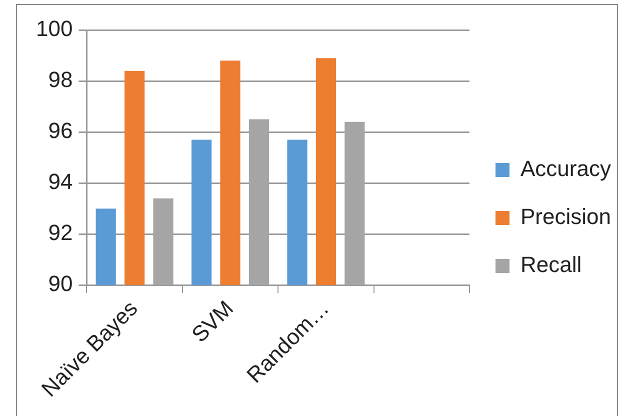  Describe the element at coordinates (565, 169) in the screenshot. I see `legend-label: Accuracy` at that location.